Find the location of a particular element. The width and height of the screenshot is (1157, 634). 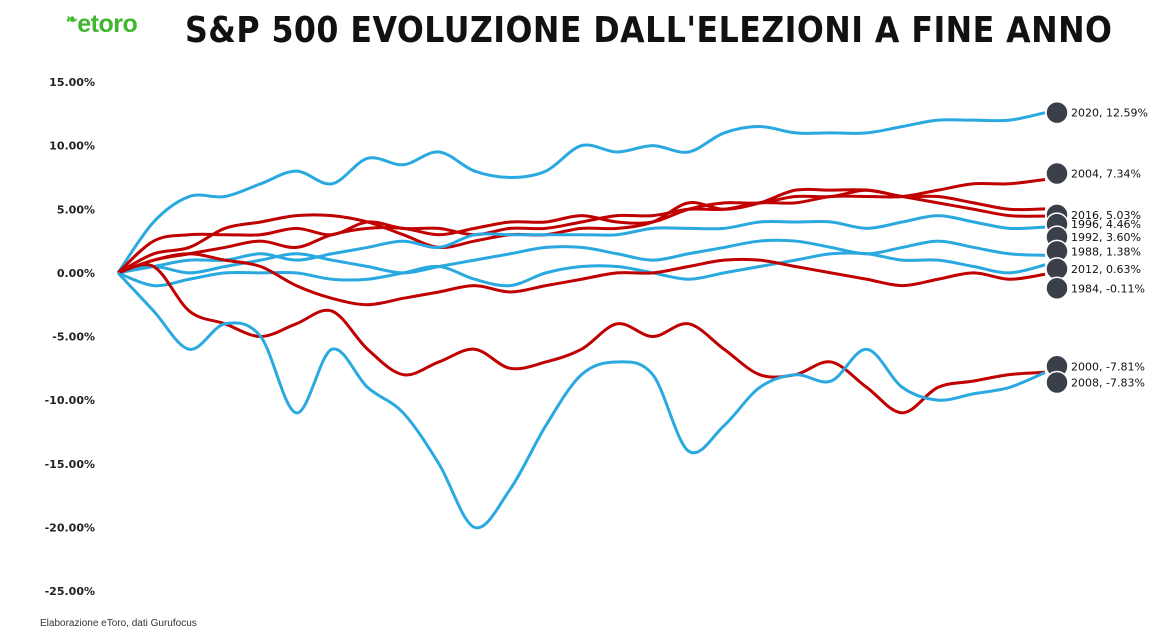

president-avatar-2008 is located at coordinates (1057, 382).